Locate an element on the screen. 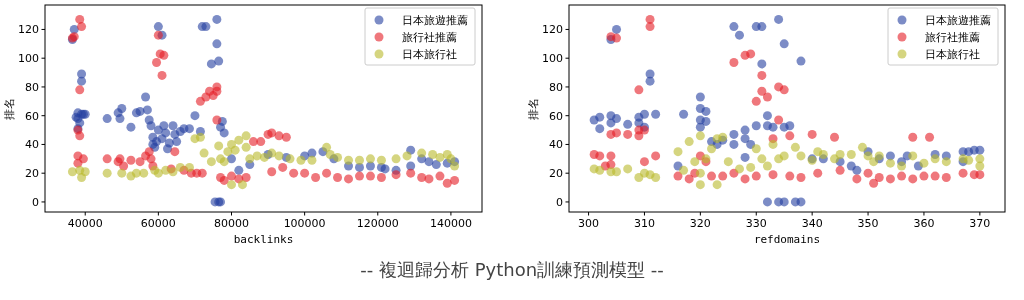 The width and height of the screenshot is (1024, 300). text: -- 複迴歸分析 Python訓練預測模型 -- is located at coordinates (512, 269).